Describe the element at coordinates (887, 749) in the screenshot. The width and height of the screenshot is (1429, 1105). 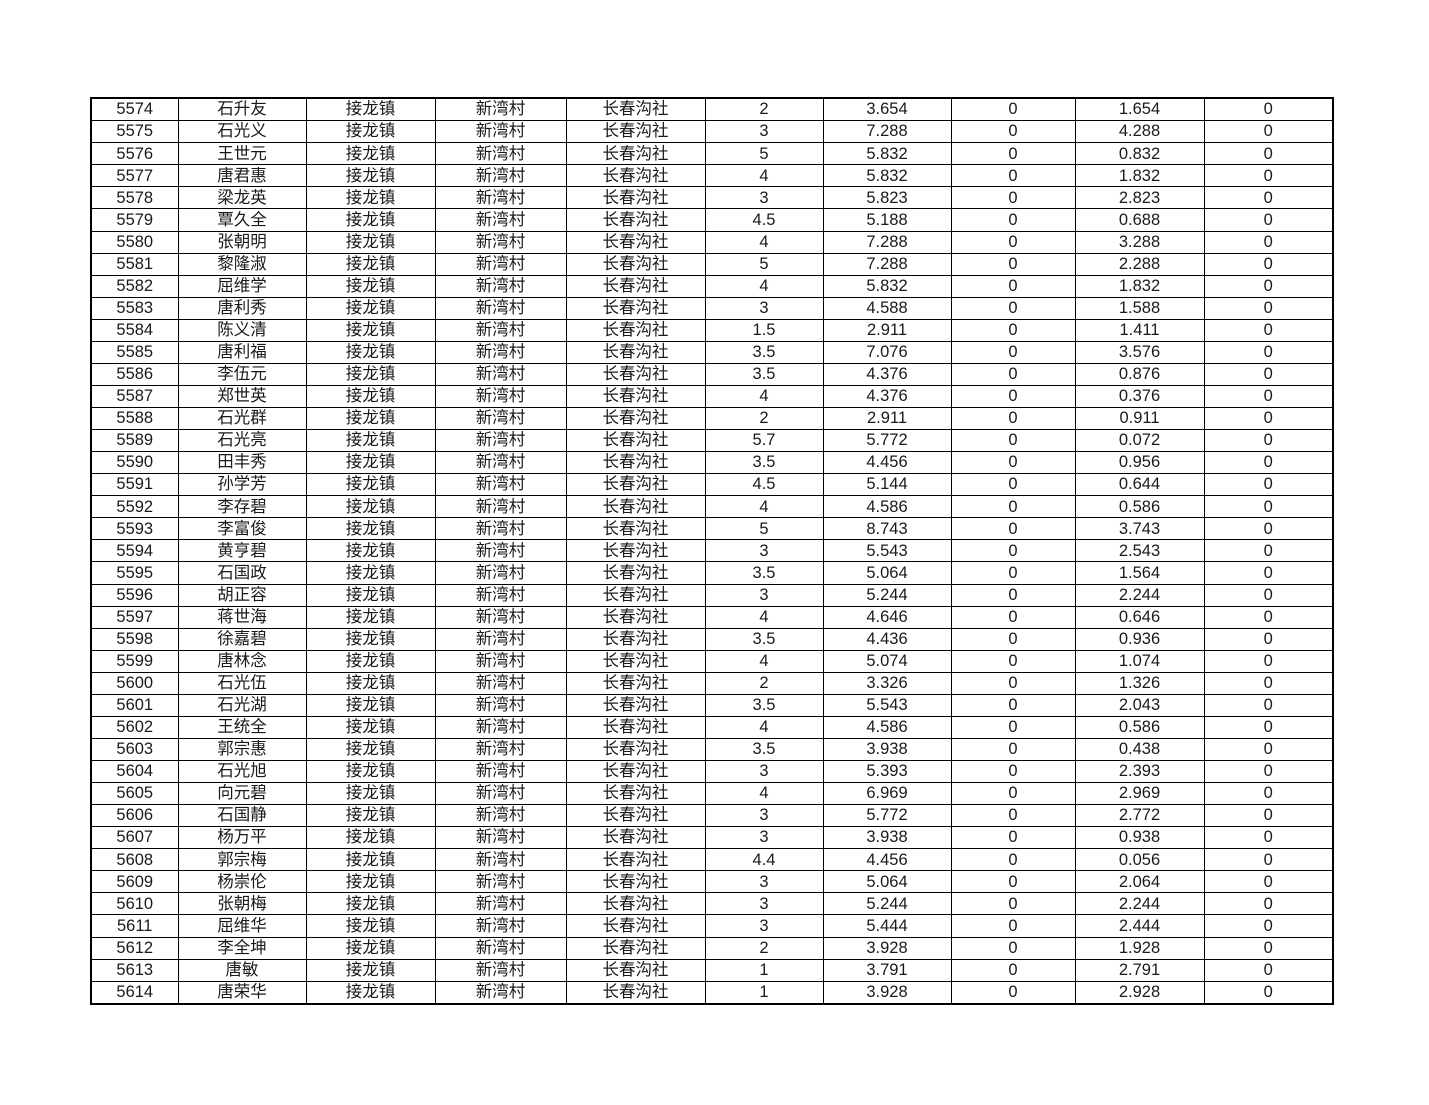
I see `cell-num-2: 3.938` at that location.